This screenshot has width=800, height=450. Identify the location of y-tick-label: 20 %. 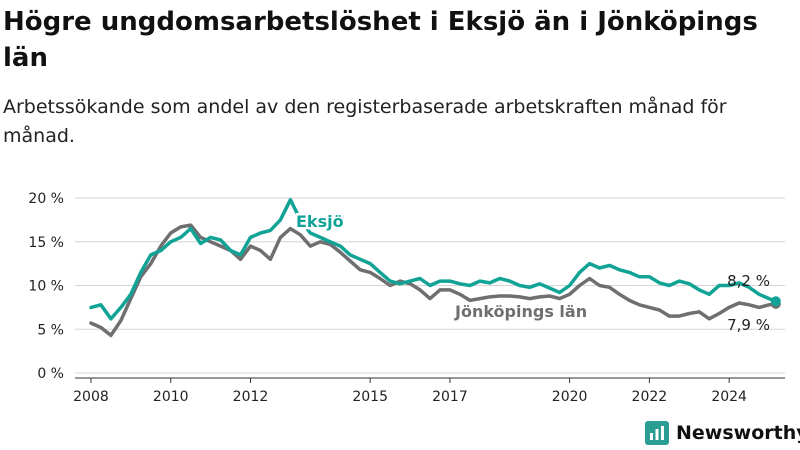
(46, 199).